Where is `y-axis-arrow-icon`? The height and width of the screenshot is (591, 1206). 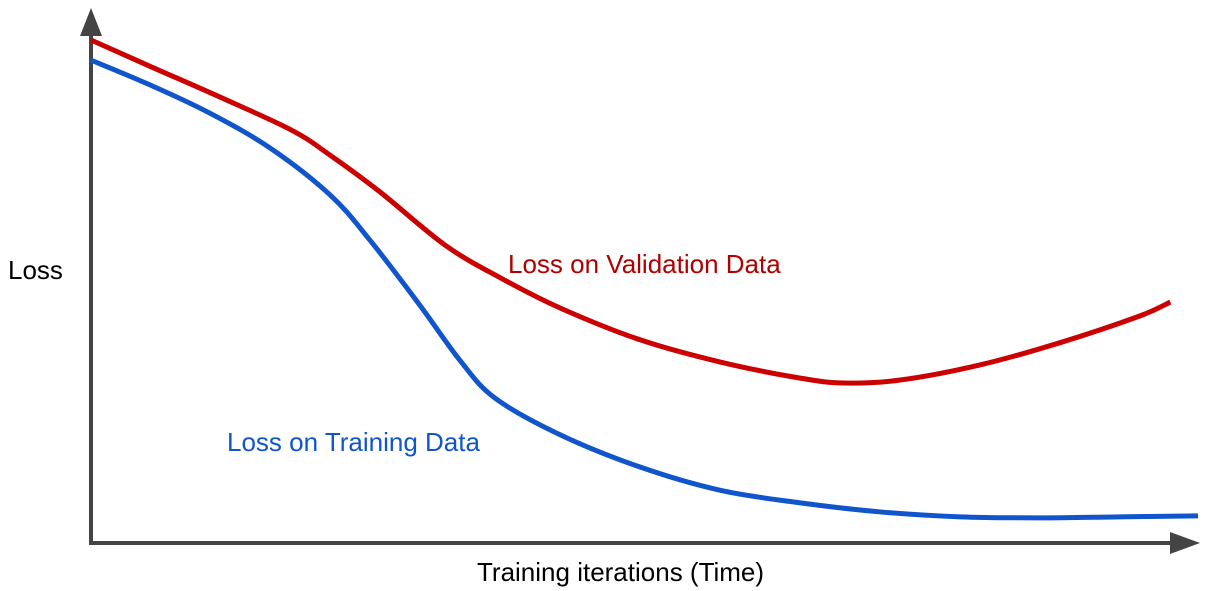
y-axis-arrow-icon is located at coordinates (91, 22).